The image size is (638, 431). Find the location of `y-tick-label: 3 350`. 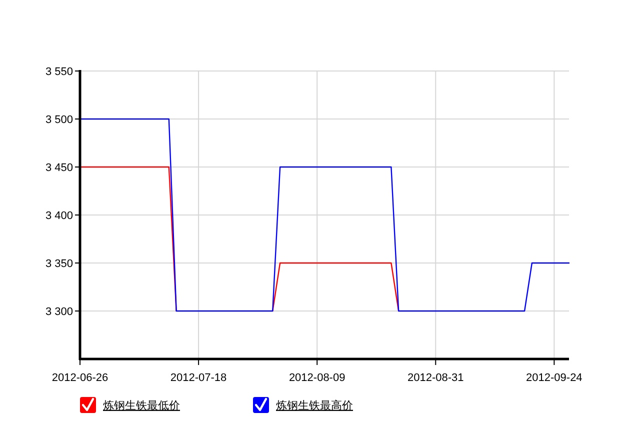

y-tick-label: 3 350 is located at coordinates (59, 264).